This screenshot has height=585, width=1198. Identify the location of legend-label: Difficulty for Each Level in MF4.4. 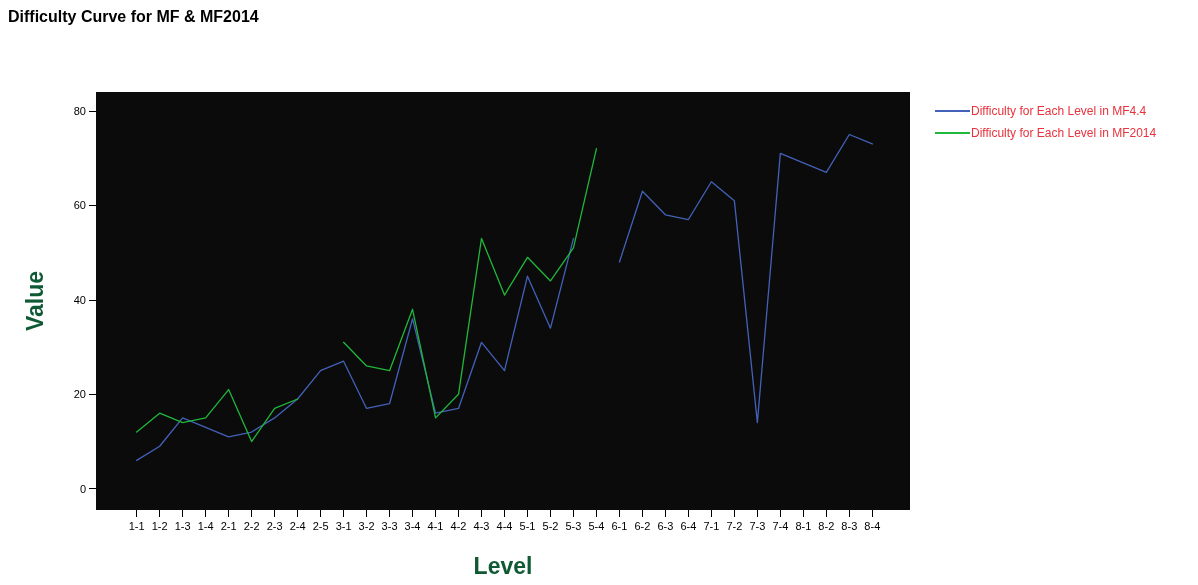
(1059, 111).